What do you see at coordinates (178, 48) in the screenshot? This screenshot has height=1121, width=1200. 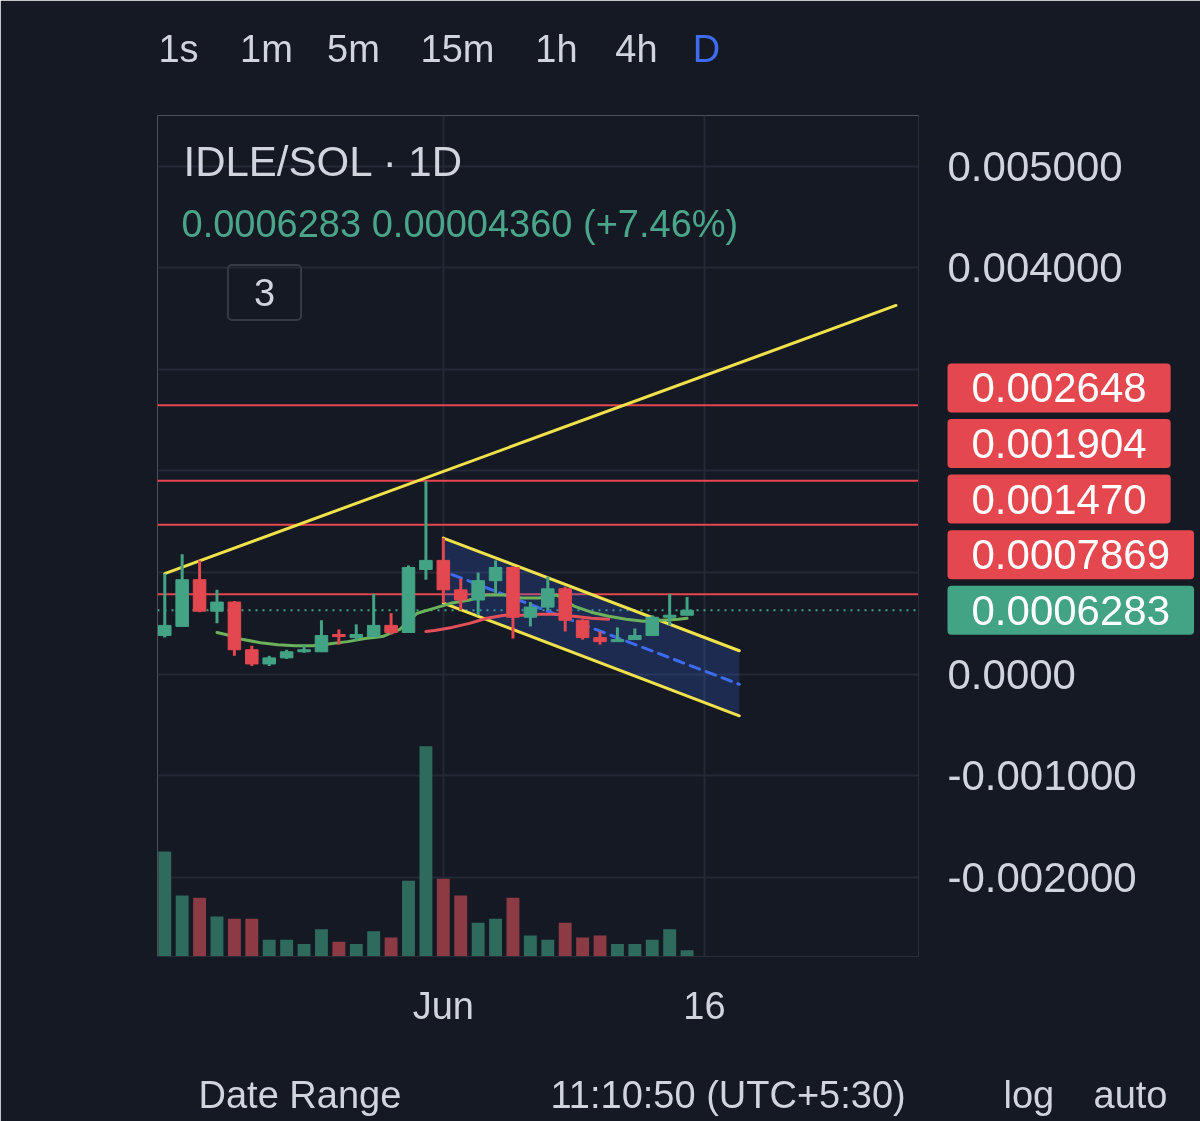 I see `text: 1s` at bounding box center [178, 48].